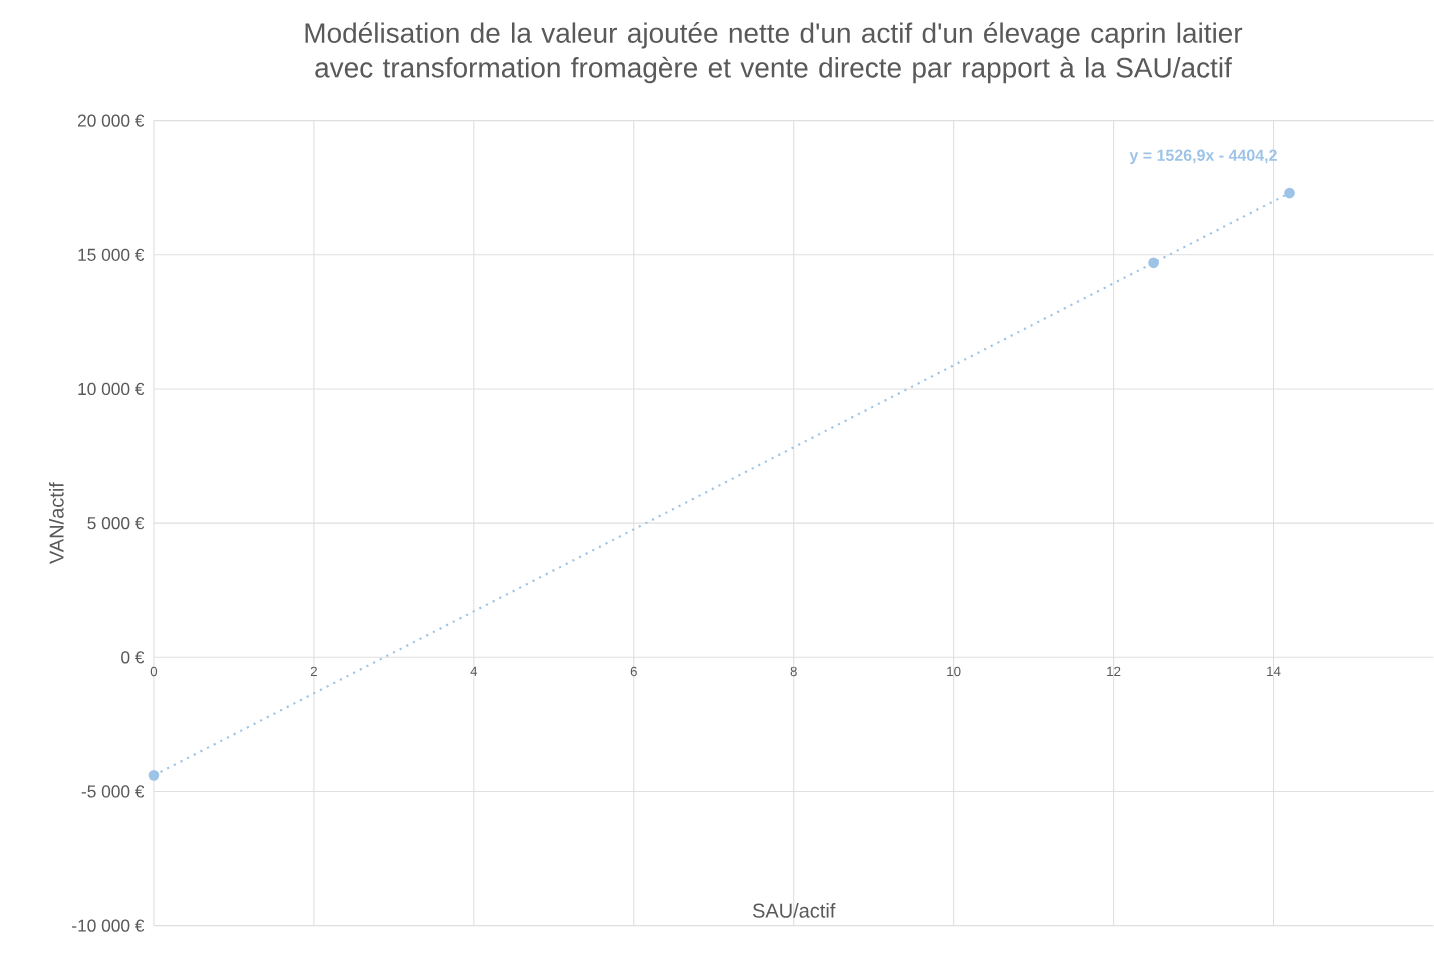 The height and width of the screenshot is (962, 1434). Describe the element at coordinates (116, 523) in the screenshot. I see `y-tick-label: 5 000 €` at that location.